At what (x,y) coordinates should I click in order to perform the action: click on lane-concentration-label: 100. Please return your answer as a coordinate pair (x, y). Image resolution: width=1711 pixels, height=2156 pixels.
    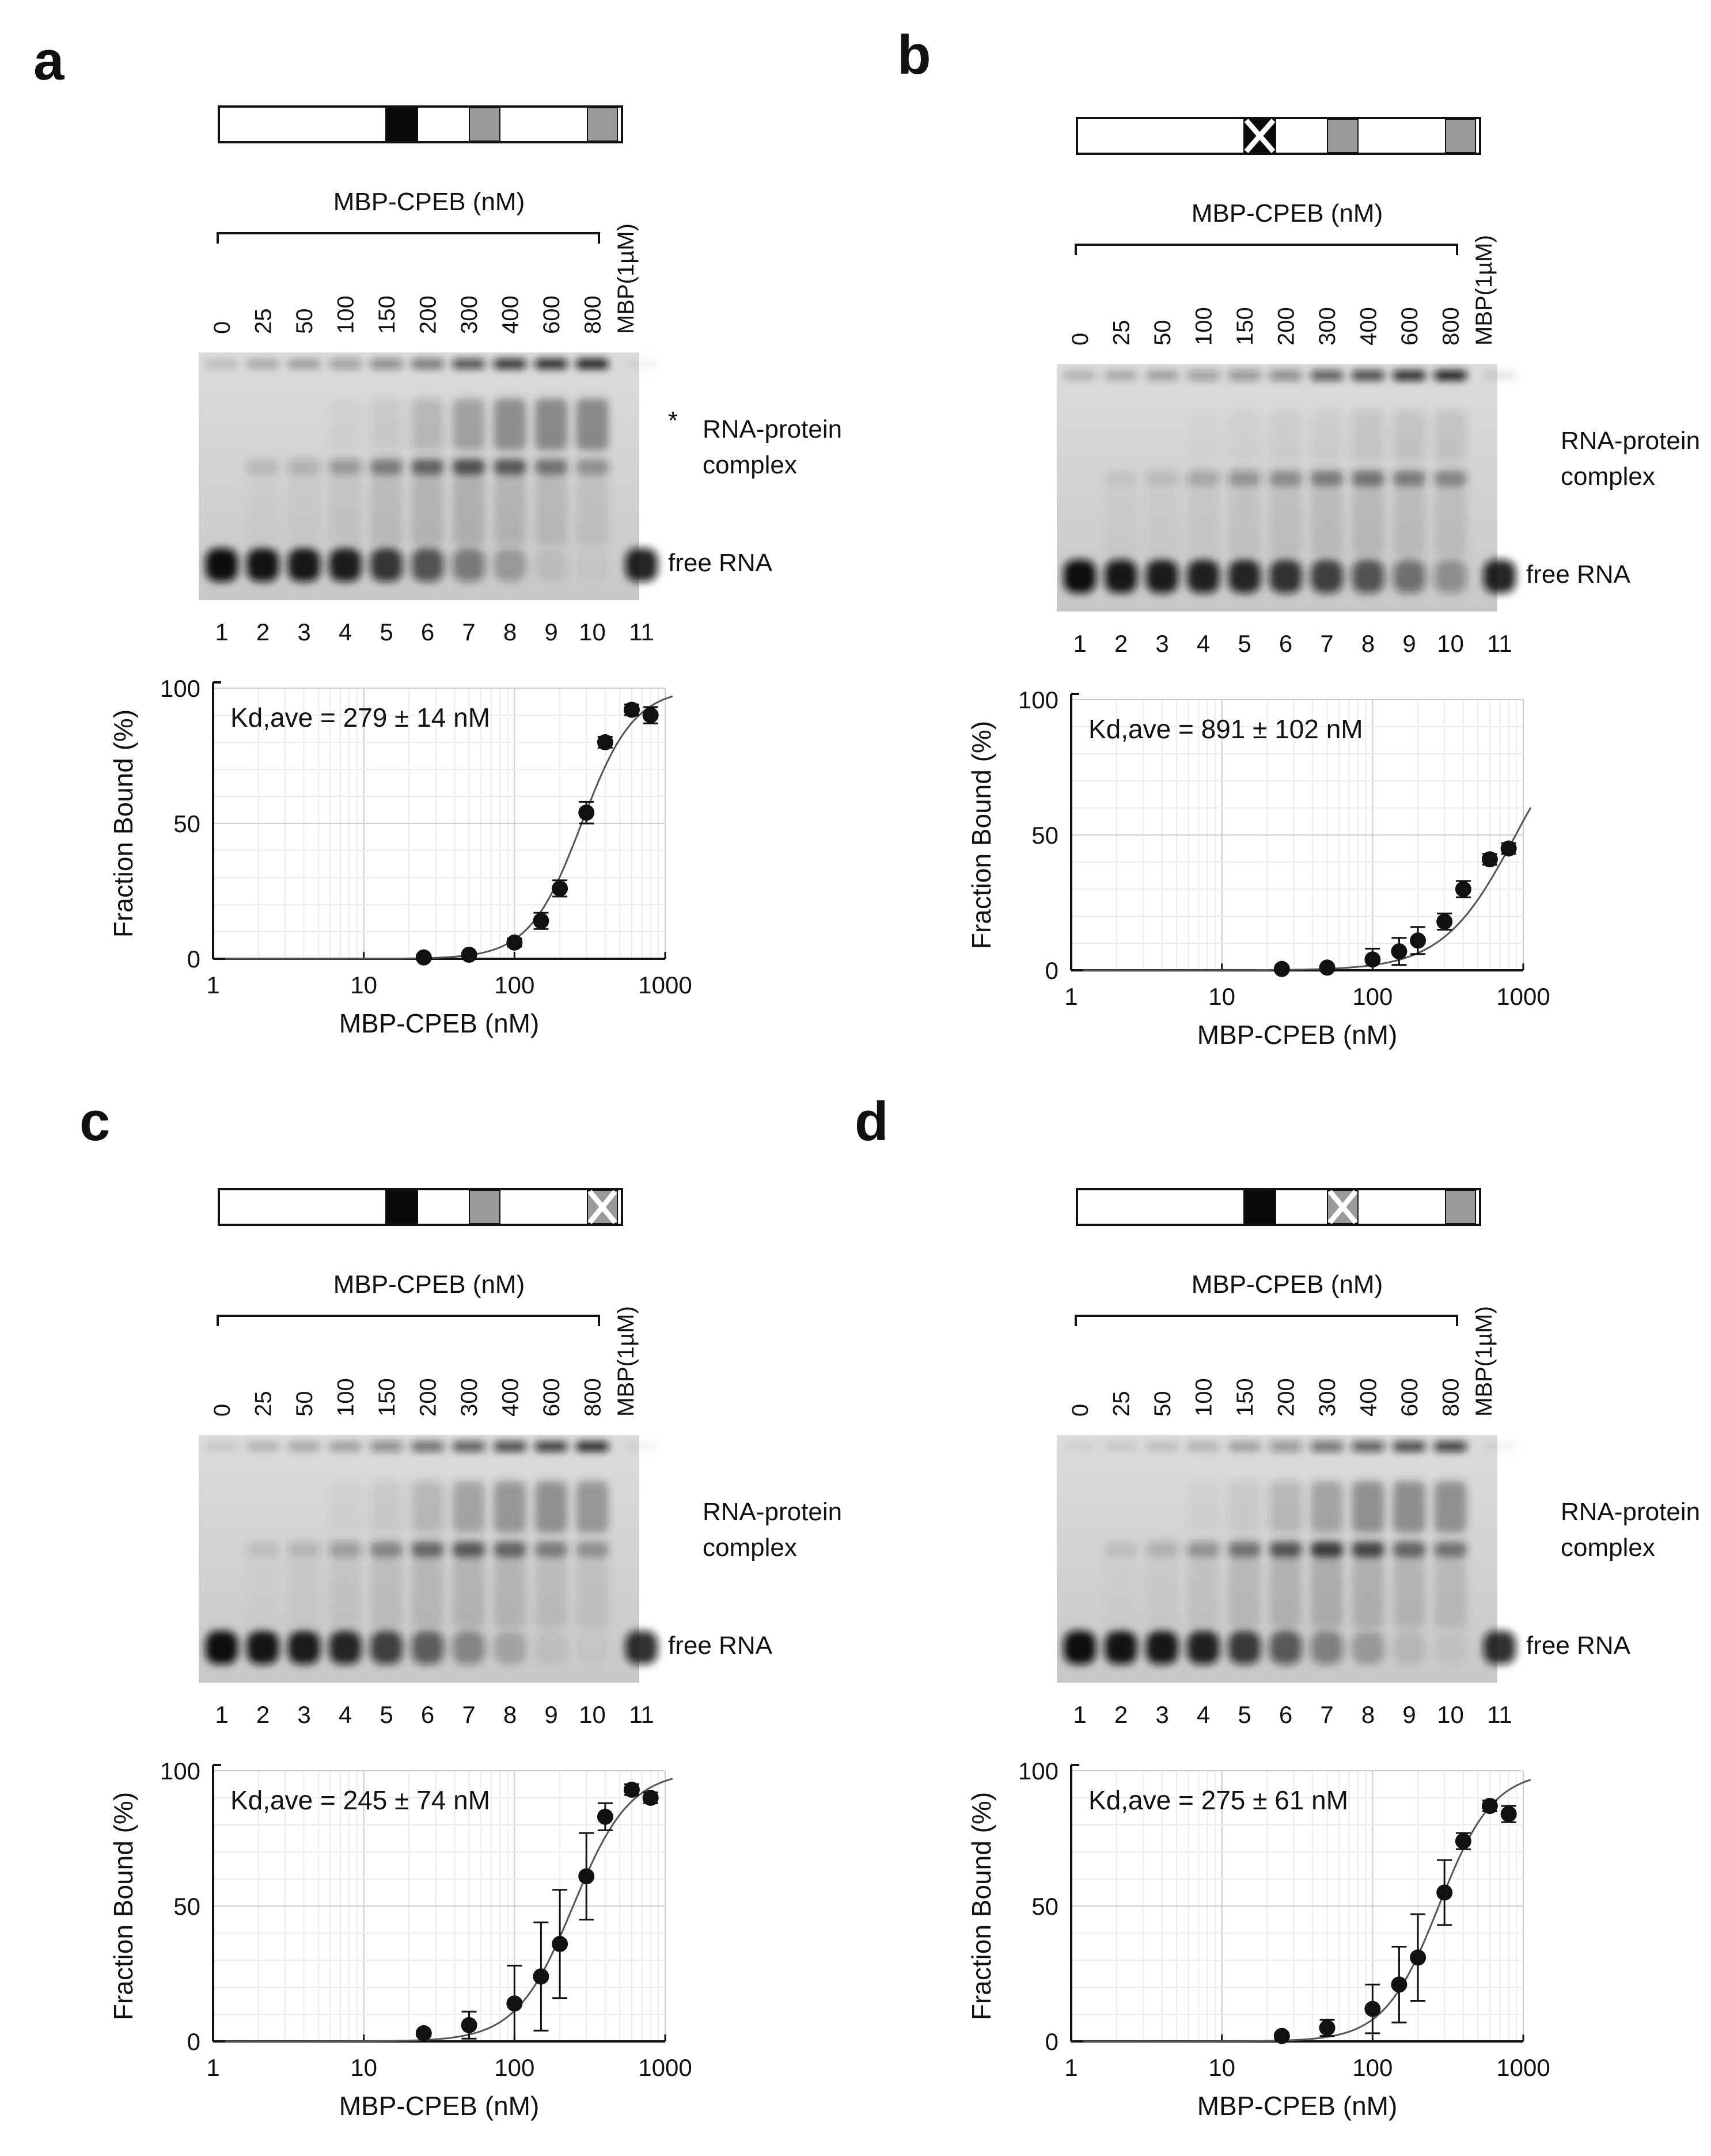
    Looking at the image, I should click on (1204, 326).